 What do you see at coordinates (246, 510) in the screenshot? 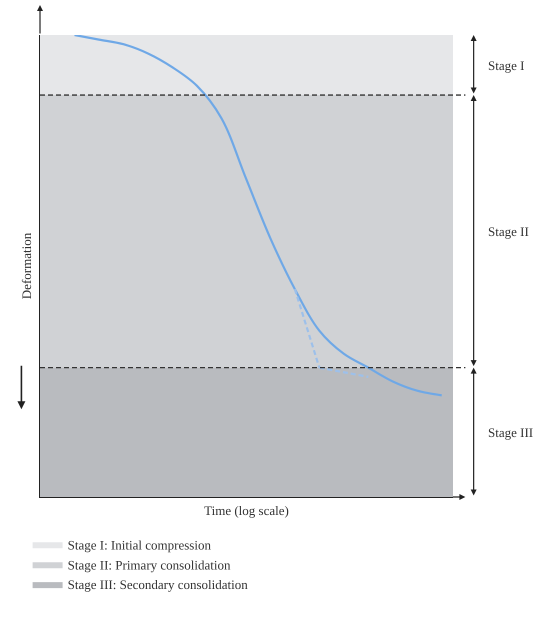
I see `x-axis-title: Time (log scale)` at bounding box center [246, 510].